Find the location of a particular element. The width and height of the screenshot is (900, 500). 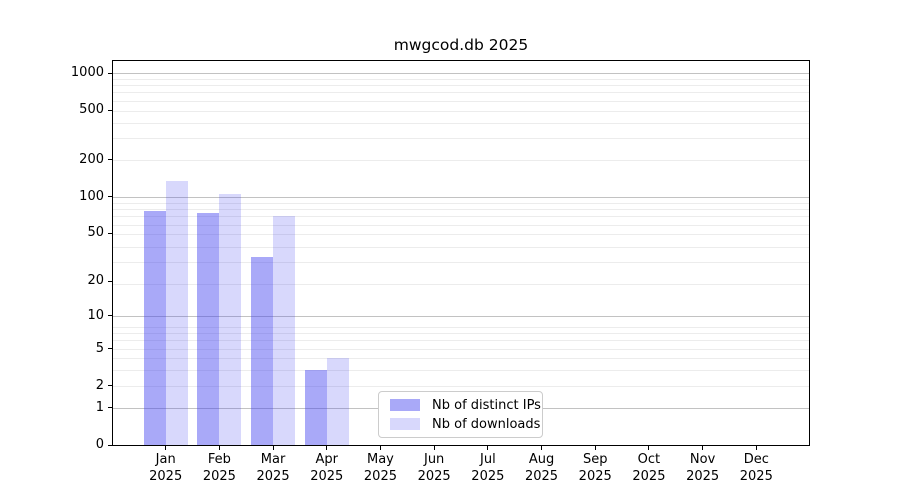

y-tick-label: 200 is located at coordinates (91, 159).